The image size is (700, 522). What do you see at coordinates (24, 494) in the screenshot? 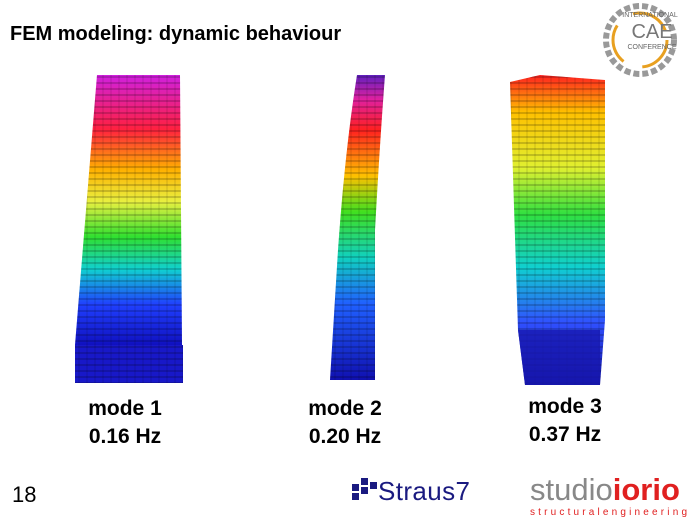
I see `page-number: 18` at bounding box center [24, 494].